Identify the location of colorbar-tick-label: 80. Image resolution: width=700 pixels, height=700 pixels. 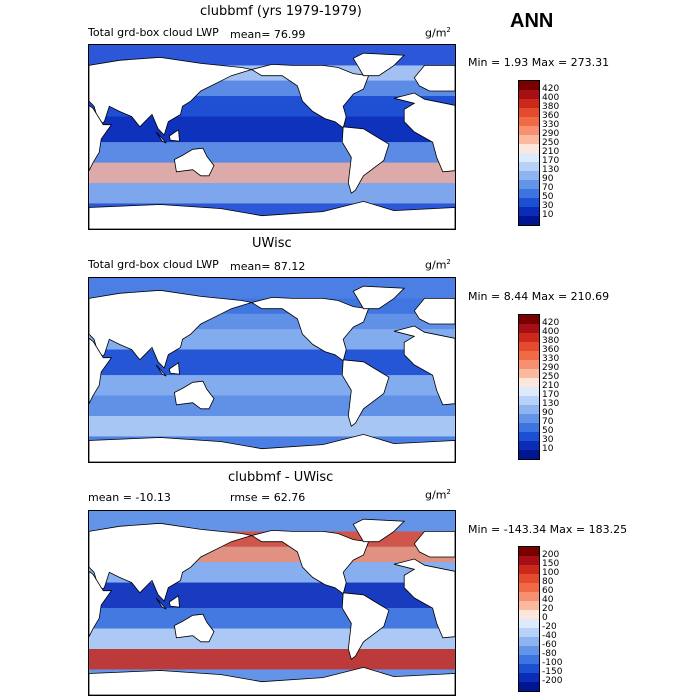
(548, 581).